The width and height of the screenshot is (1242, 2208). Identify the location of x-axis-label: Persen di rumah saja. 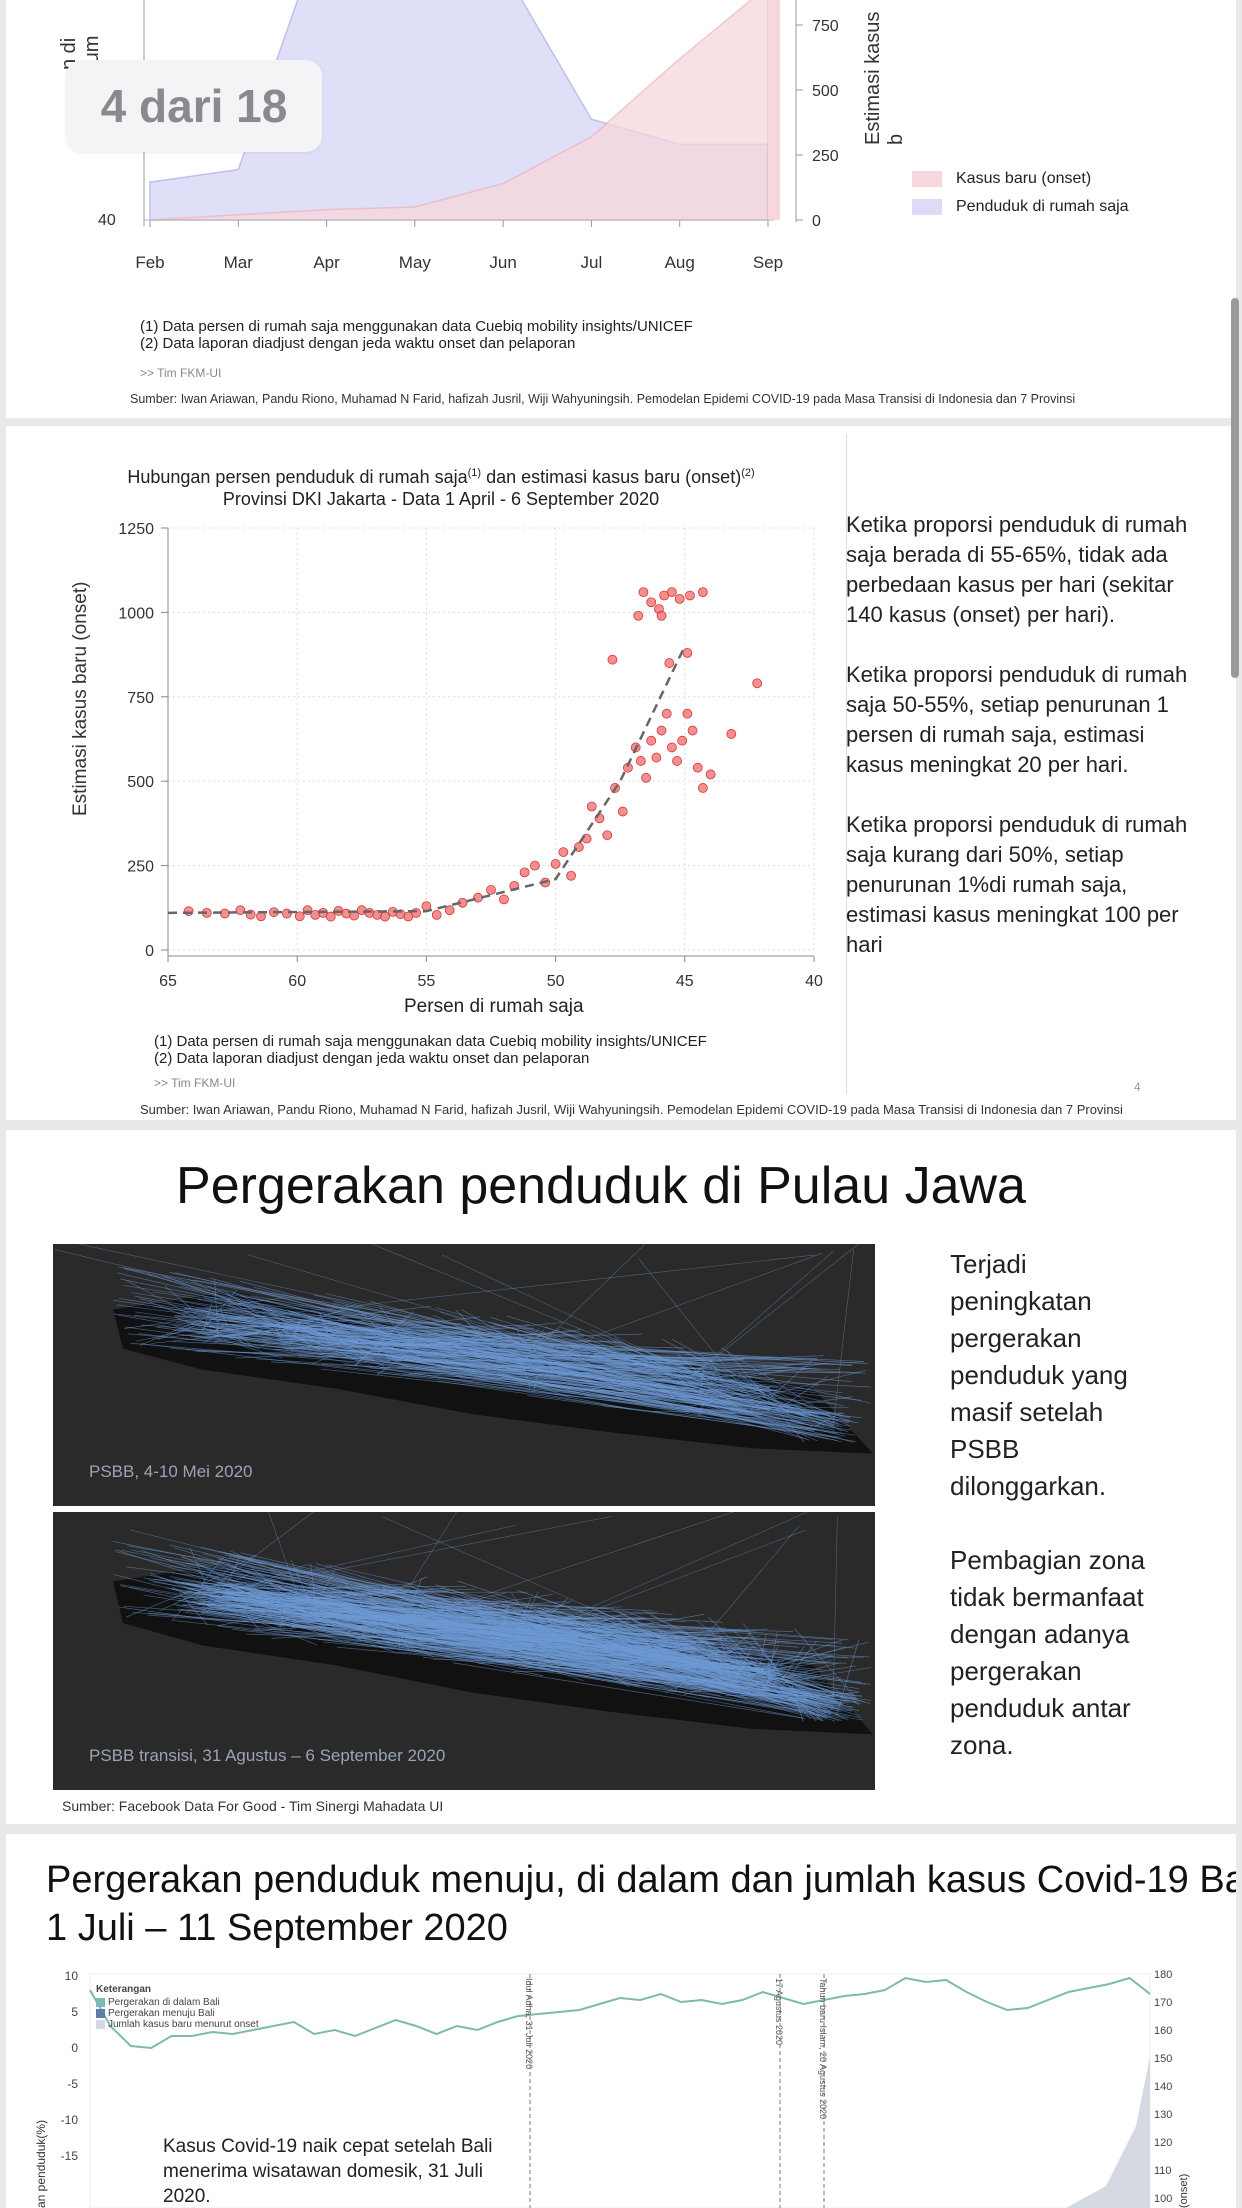
(494, 1006).